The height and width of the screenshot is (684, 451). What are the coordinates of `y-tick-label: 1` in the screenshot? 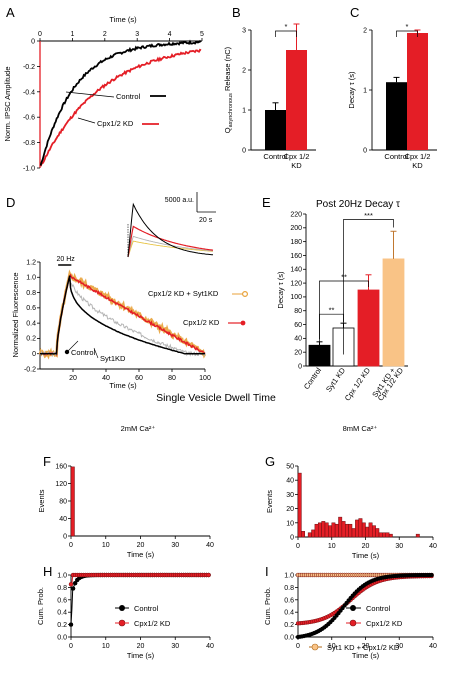 It's located at (365, 91).